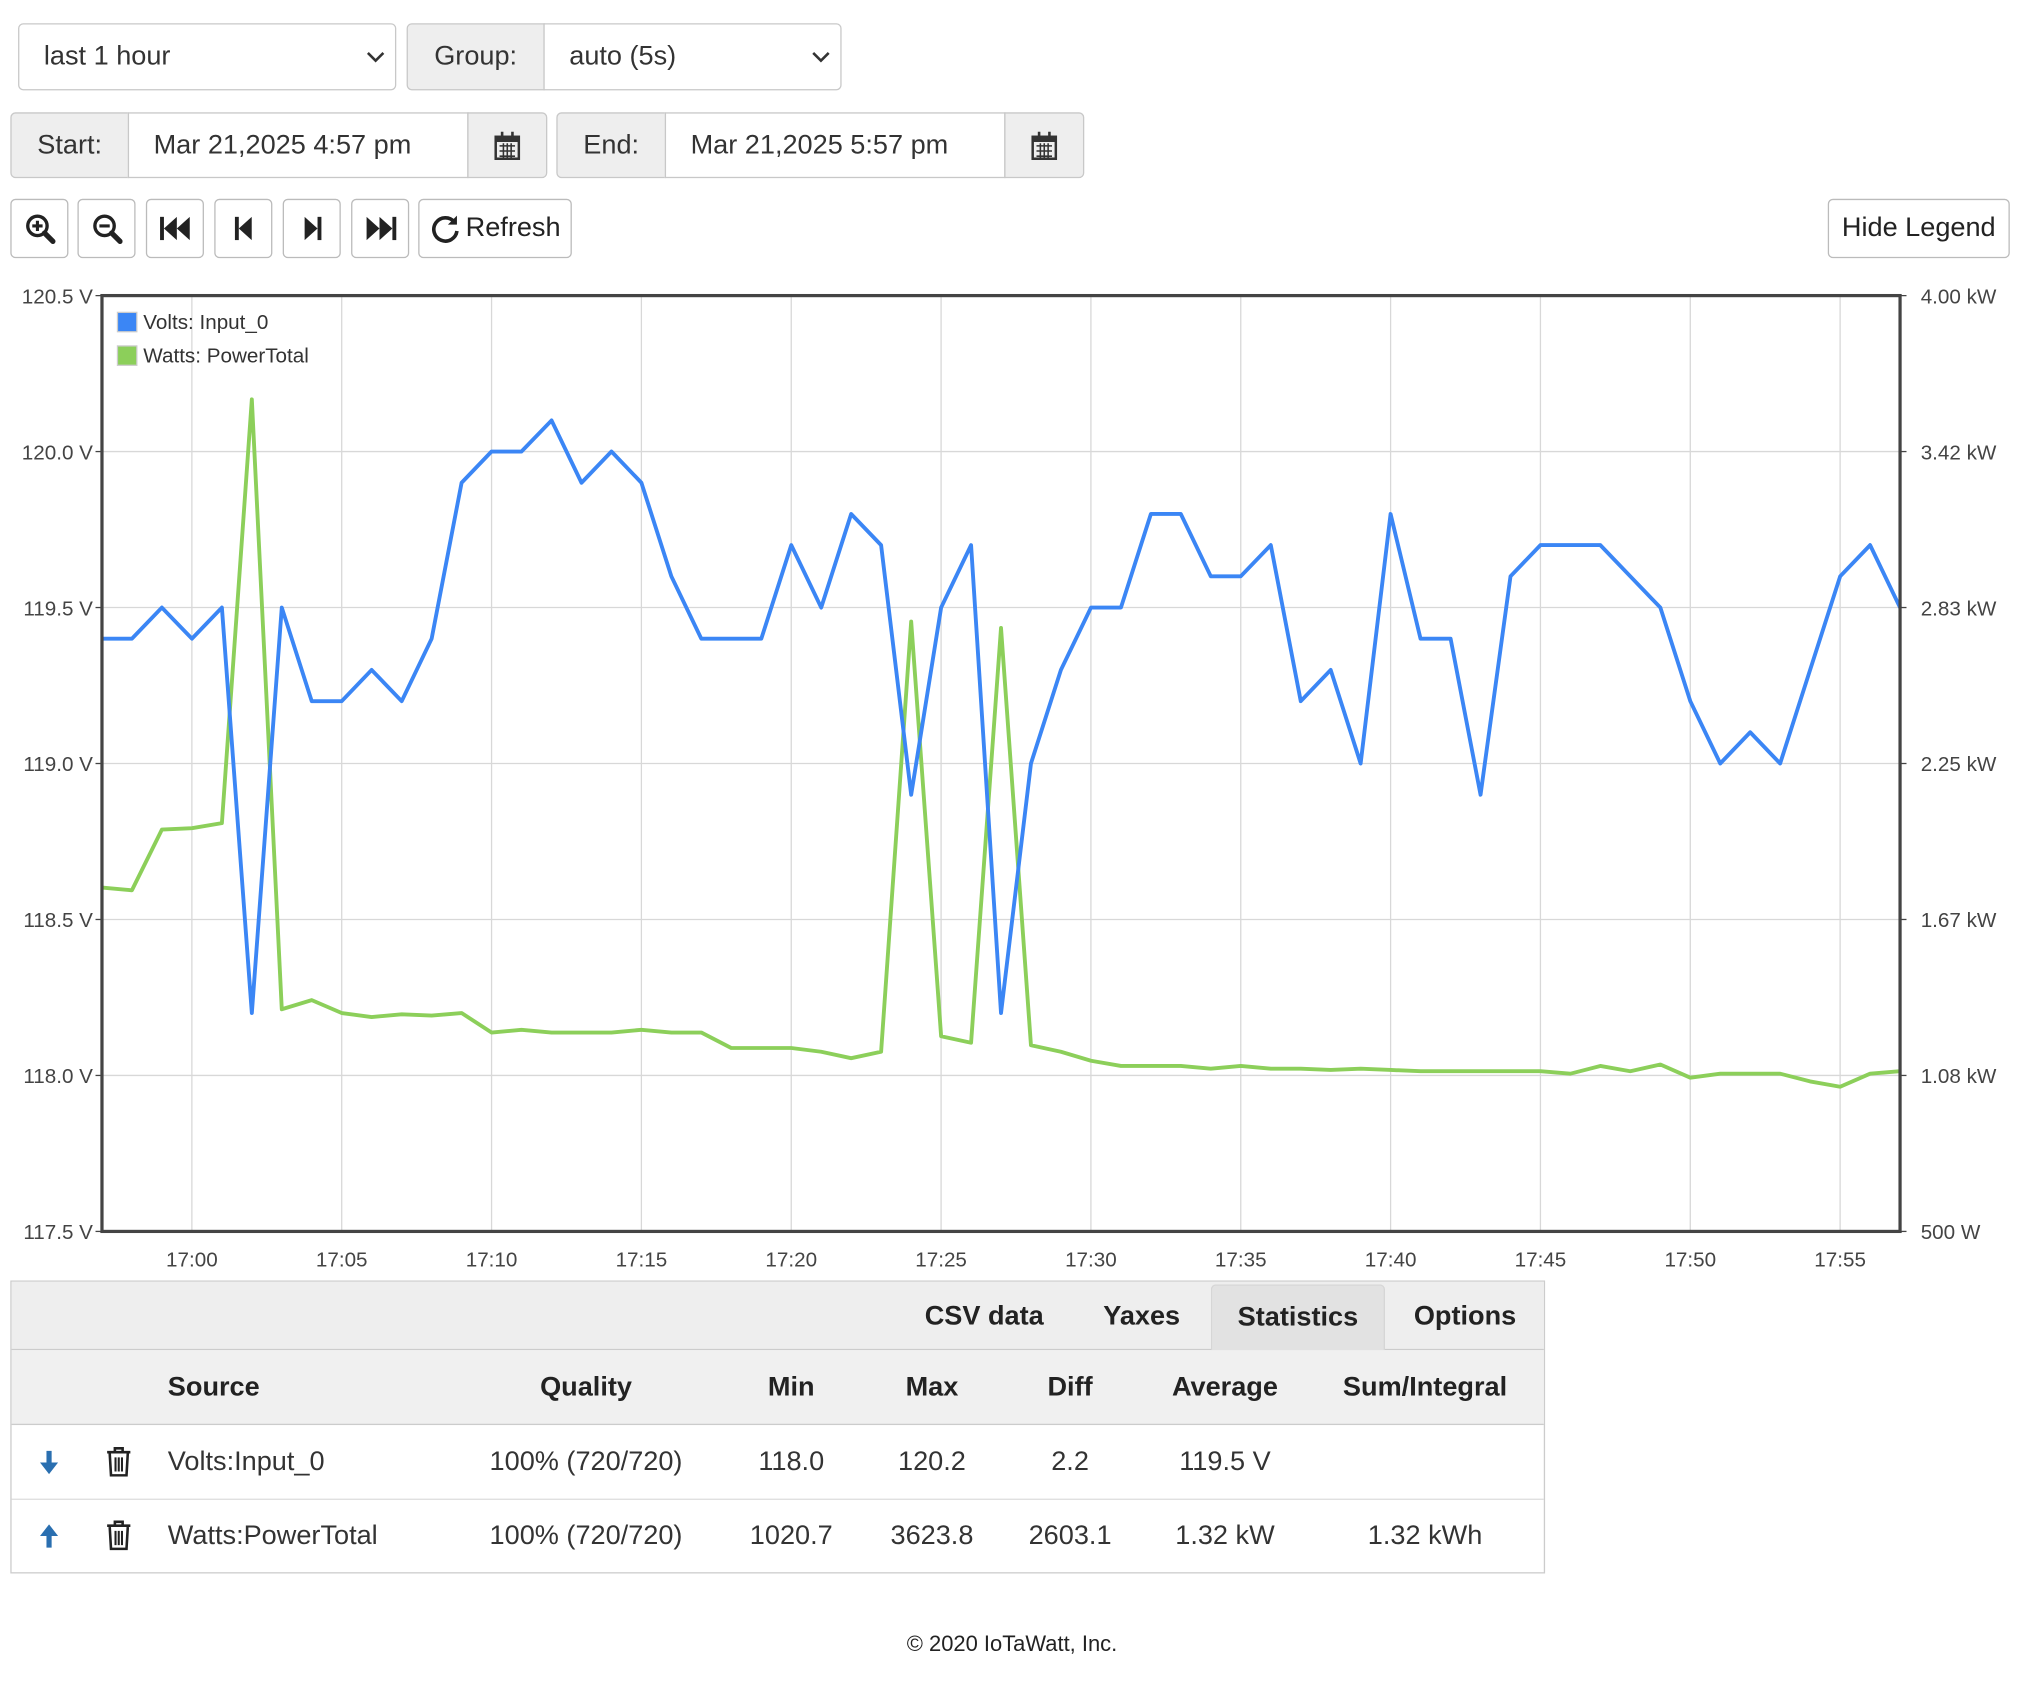  I want to click on x-tick-label: 17:50, so click(1690, 1259).